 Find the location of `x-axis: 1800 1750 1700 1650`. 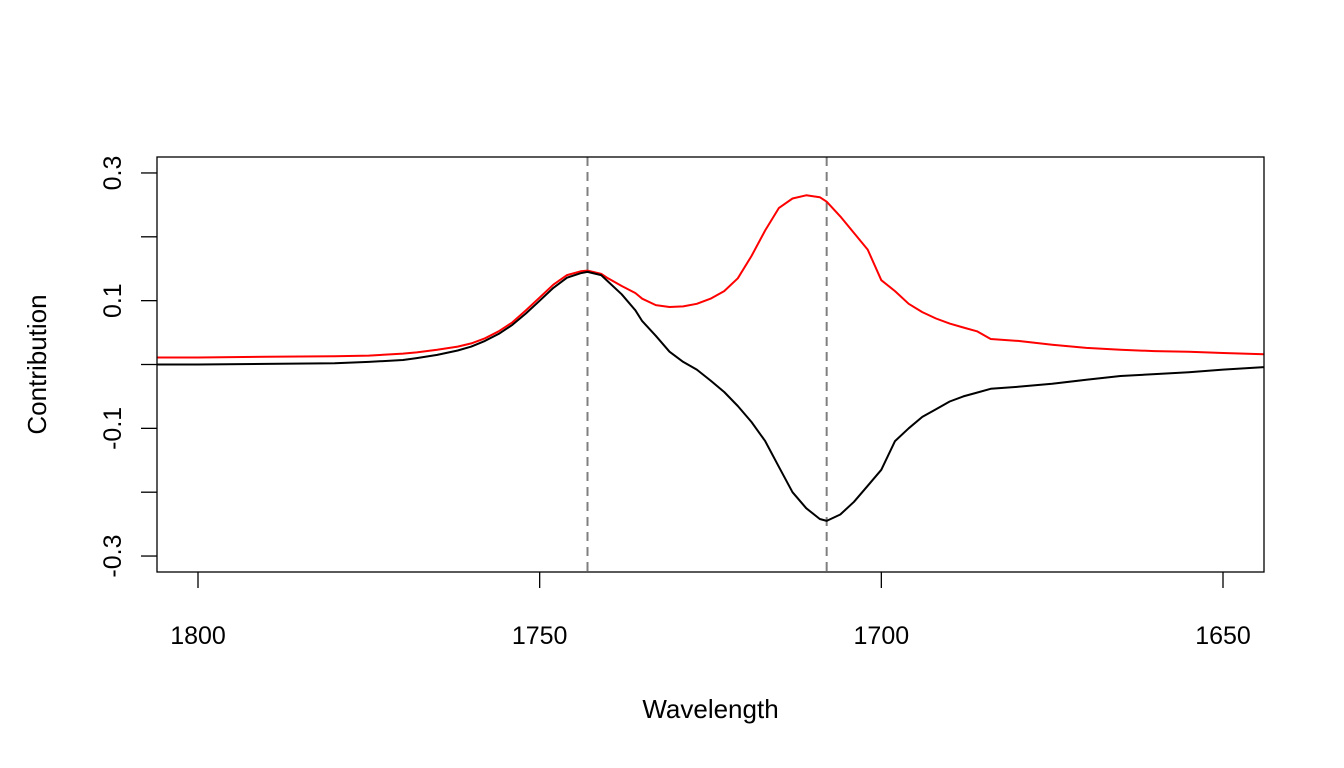

x-axis: 1800 1750 1700 1650 is located at coordinates (710, 611).